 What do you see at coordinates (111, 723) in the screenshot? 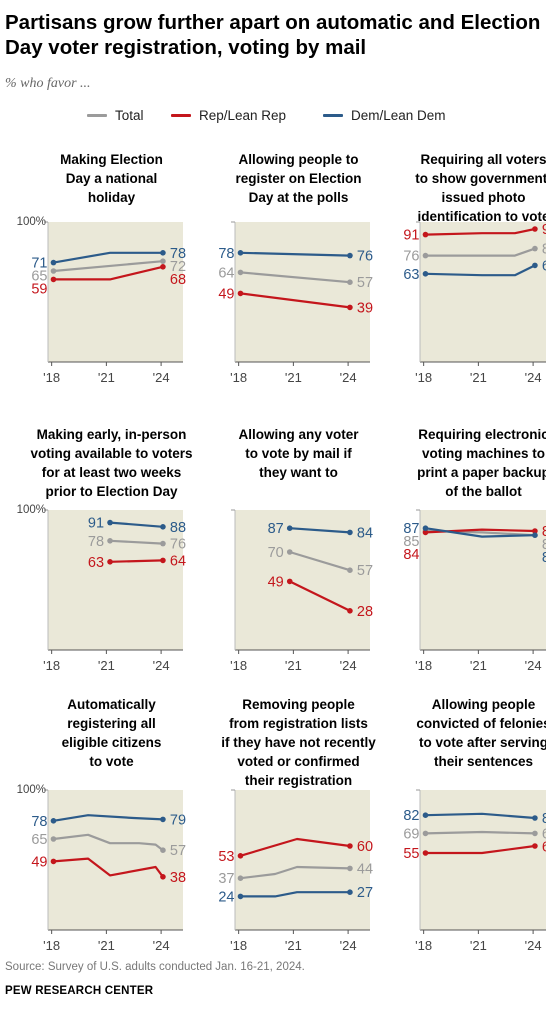
I see `panel-title-line: registering all` at bounding box center [111, 723].